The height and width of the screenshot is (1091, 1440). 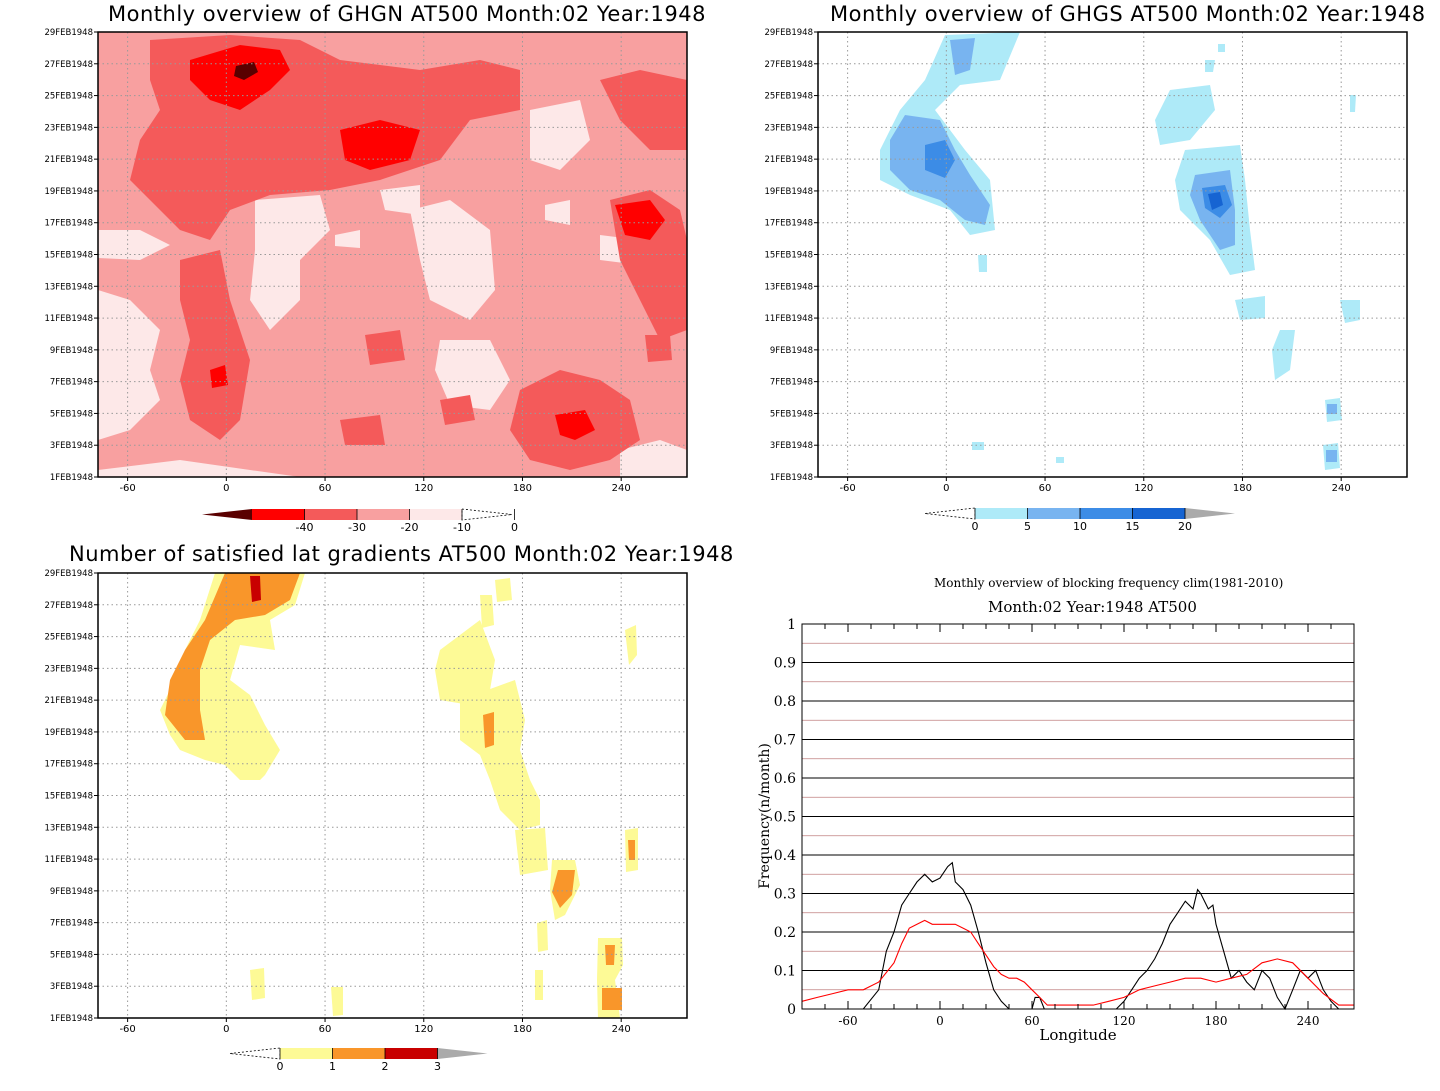 I want to click on y-tick-label: 0.1, so click(x=785, y=972).